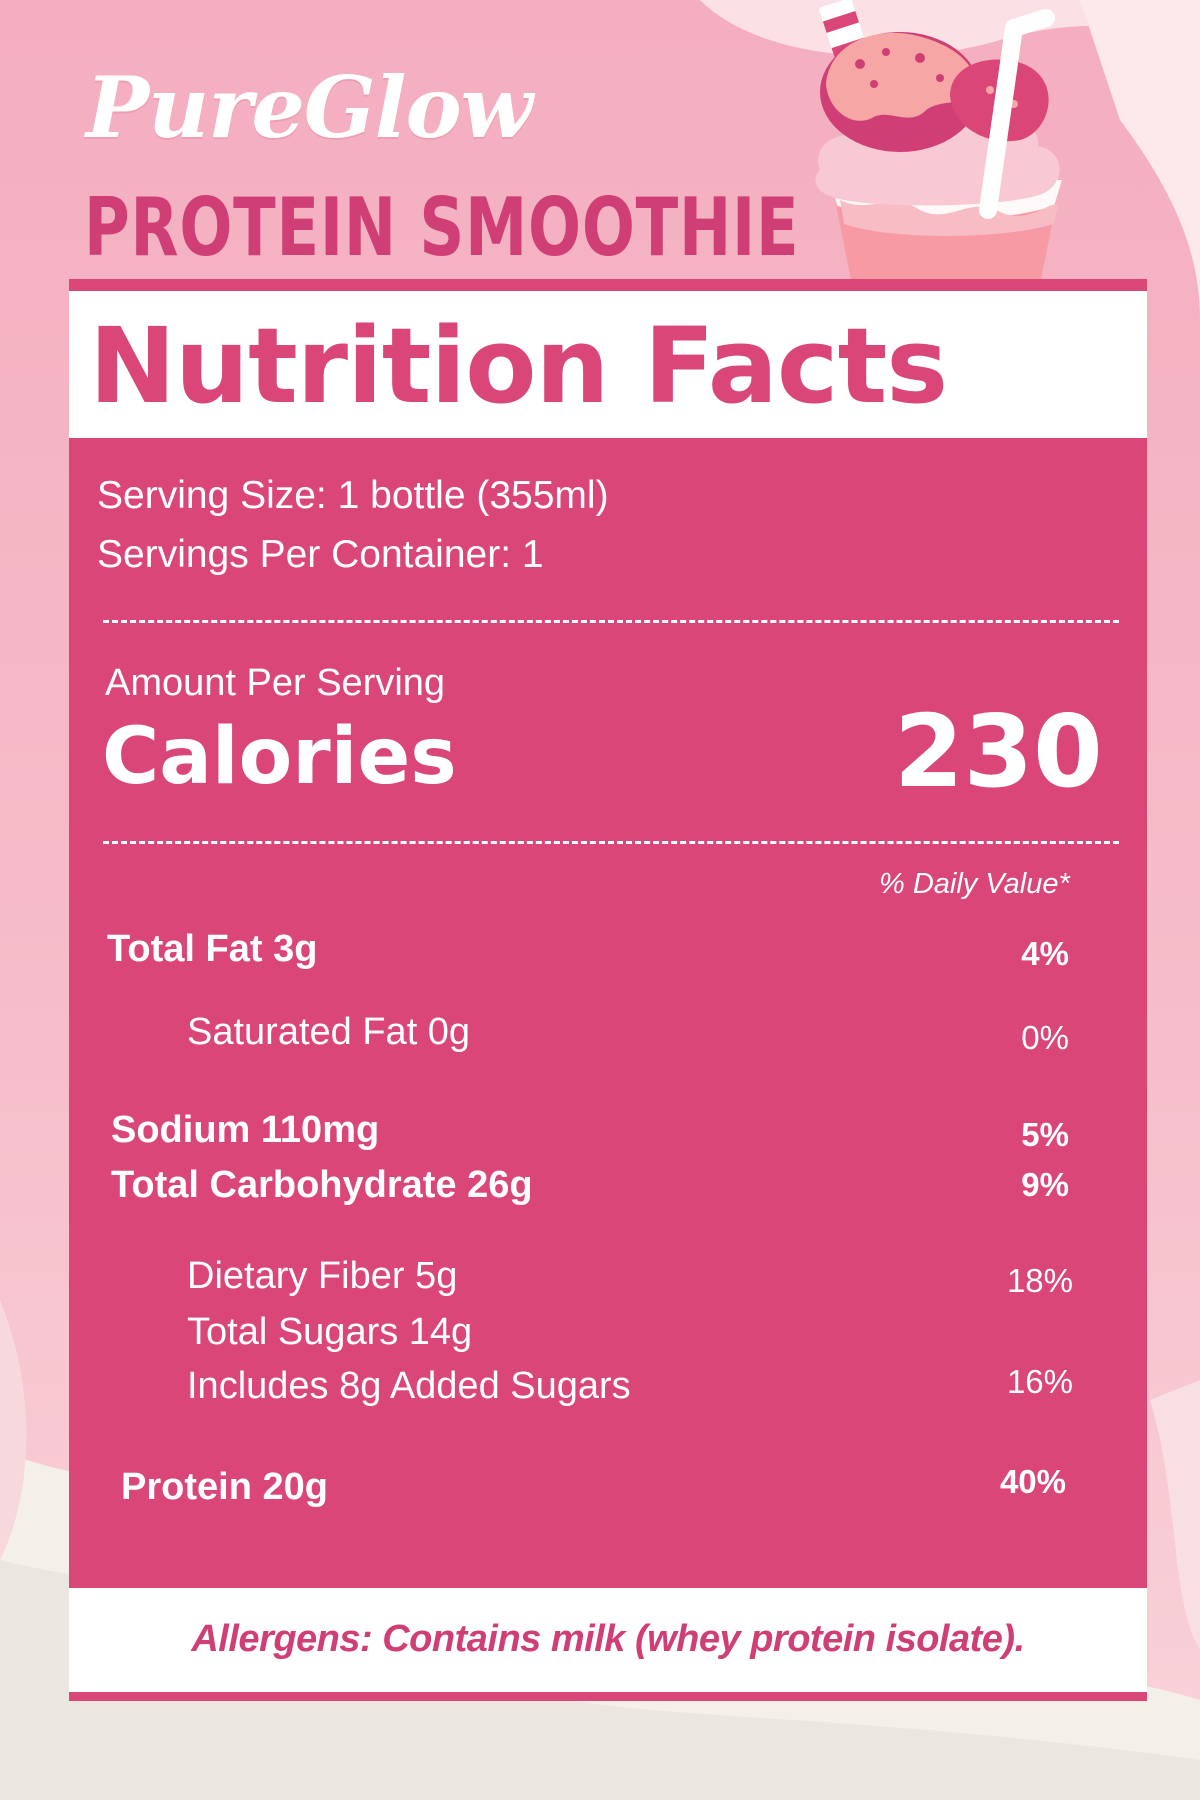 This screenshot has width=1200, height=1800. Describe the element at coordinates (330, 1332) in the screenshot. I see `nutrient-total-sugars: Total Sugars 14g` at that location.